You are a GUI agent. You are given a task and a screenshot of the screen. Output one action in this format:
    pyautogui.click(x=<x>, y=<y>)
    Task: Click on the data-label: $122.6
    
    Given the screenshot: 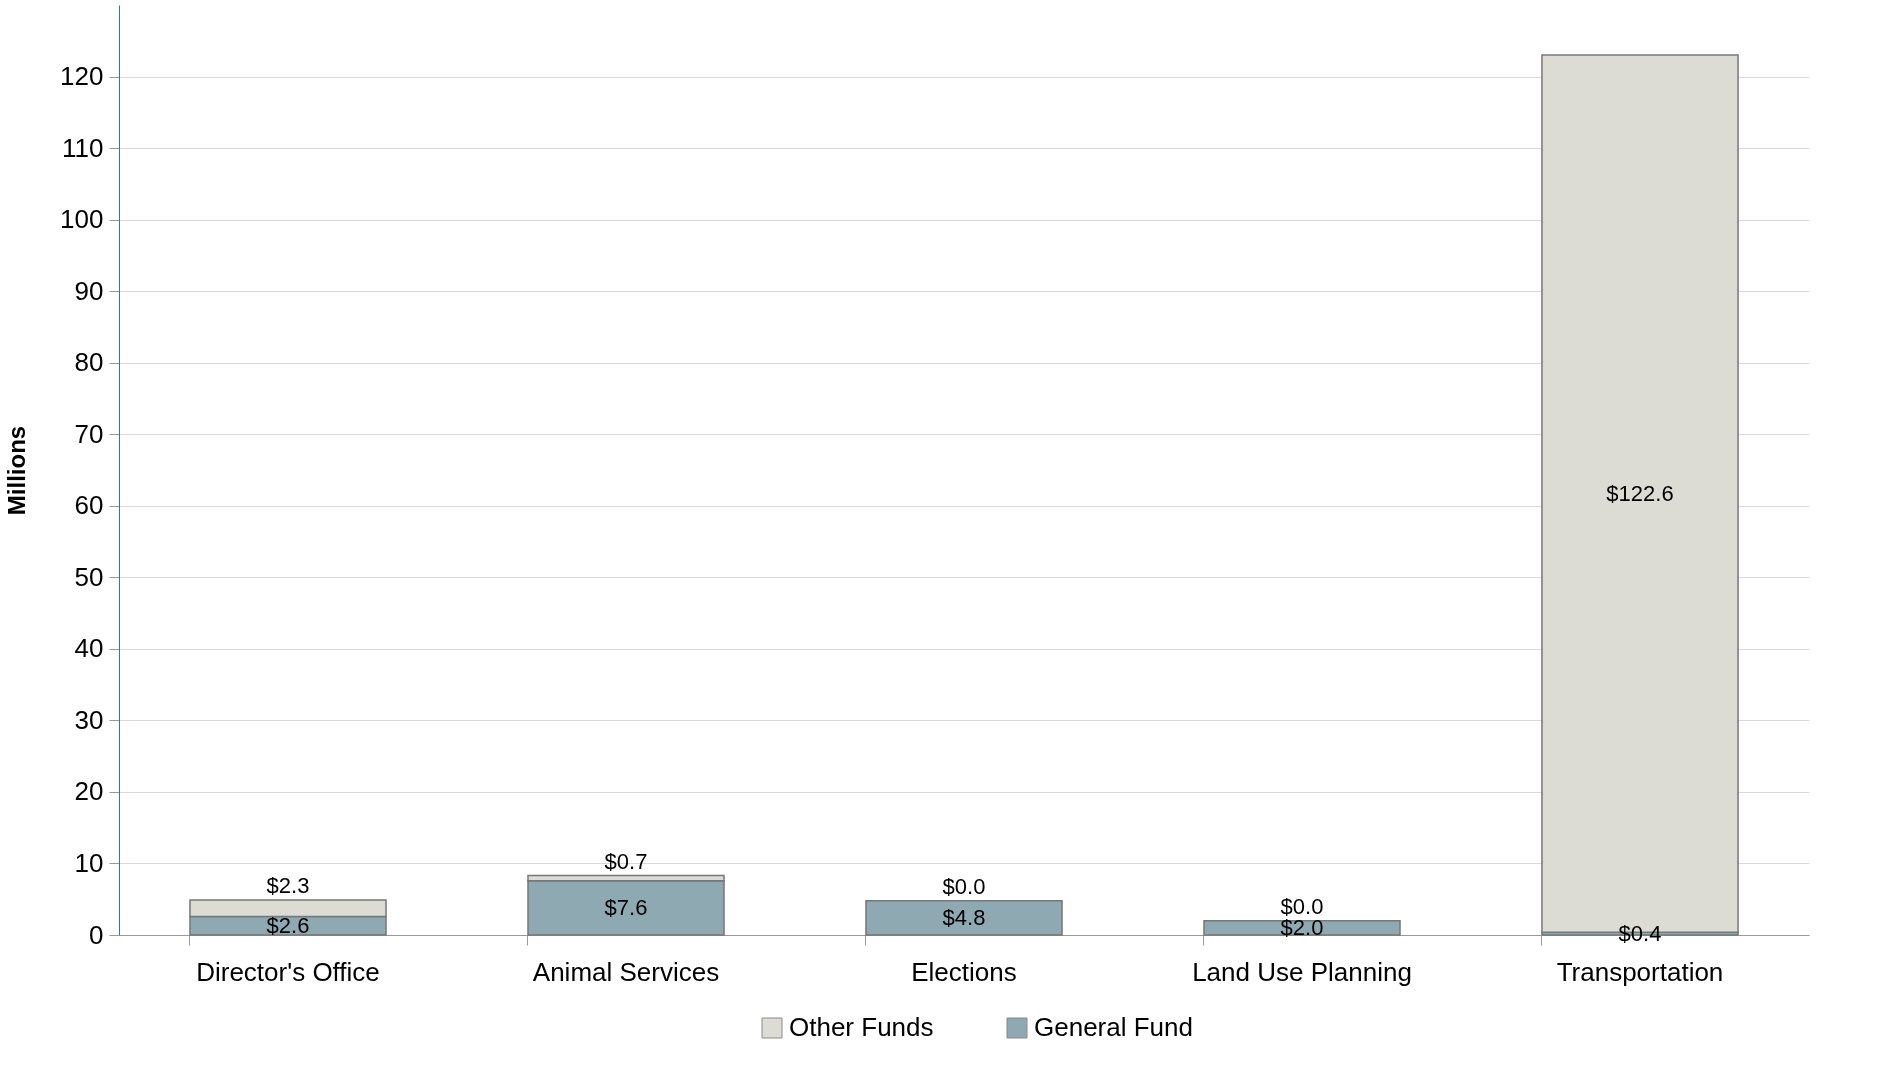 What is the action you would take?
    pyautogui.click(x=1640, y=493)
    